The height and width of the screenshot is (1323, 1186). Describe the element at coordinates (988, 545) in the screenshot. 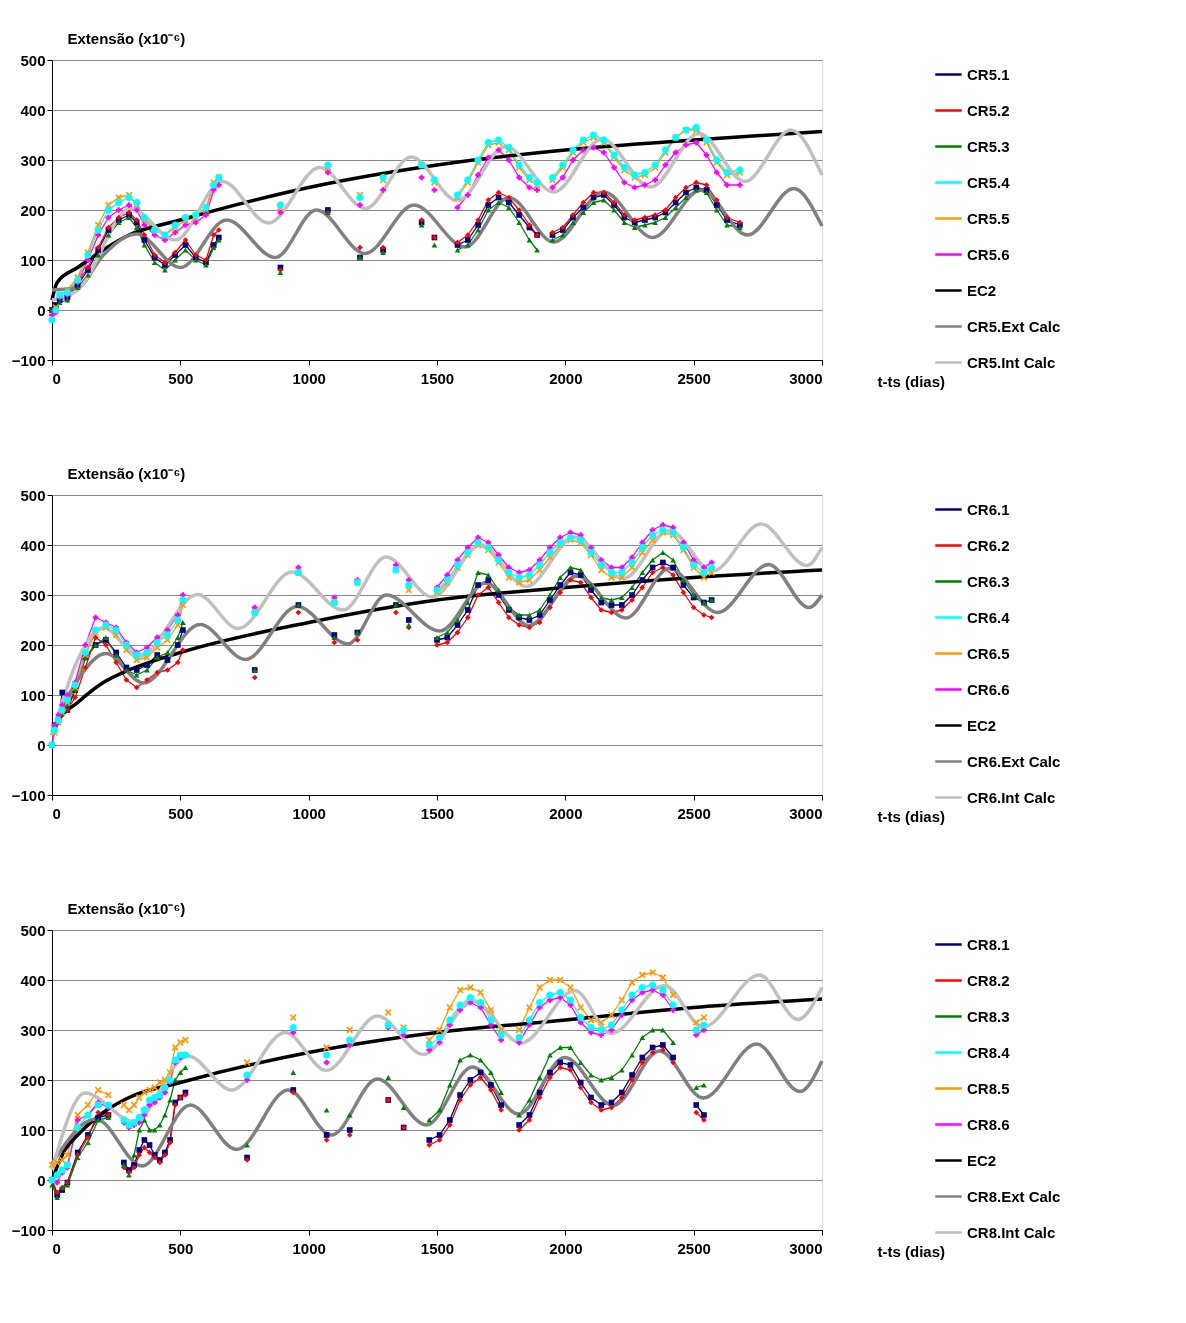

I see `legend-label: CR6.2` at that location.